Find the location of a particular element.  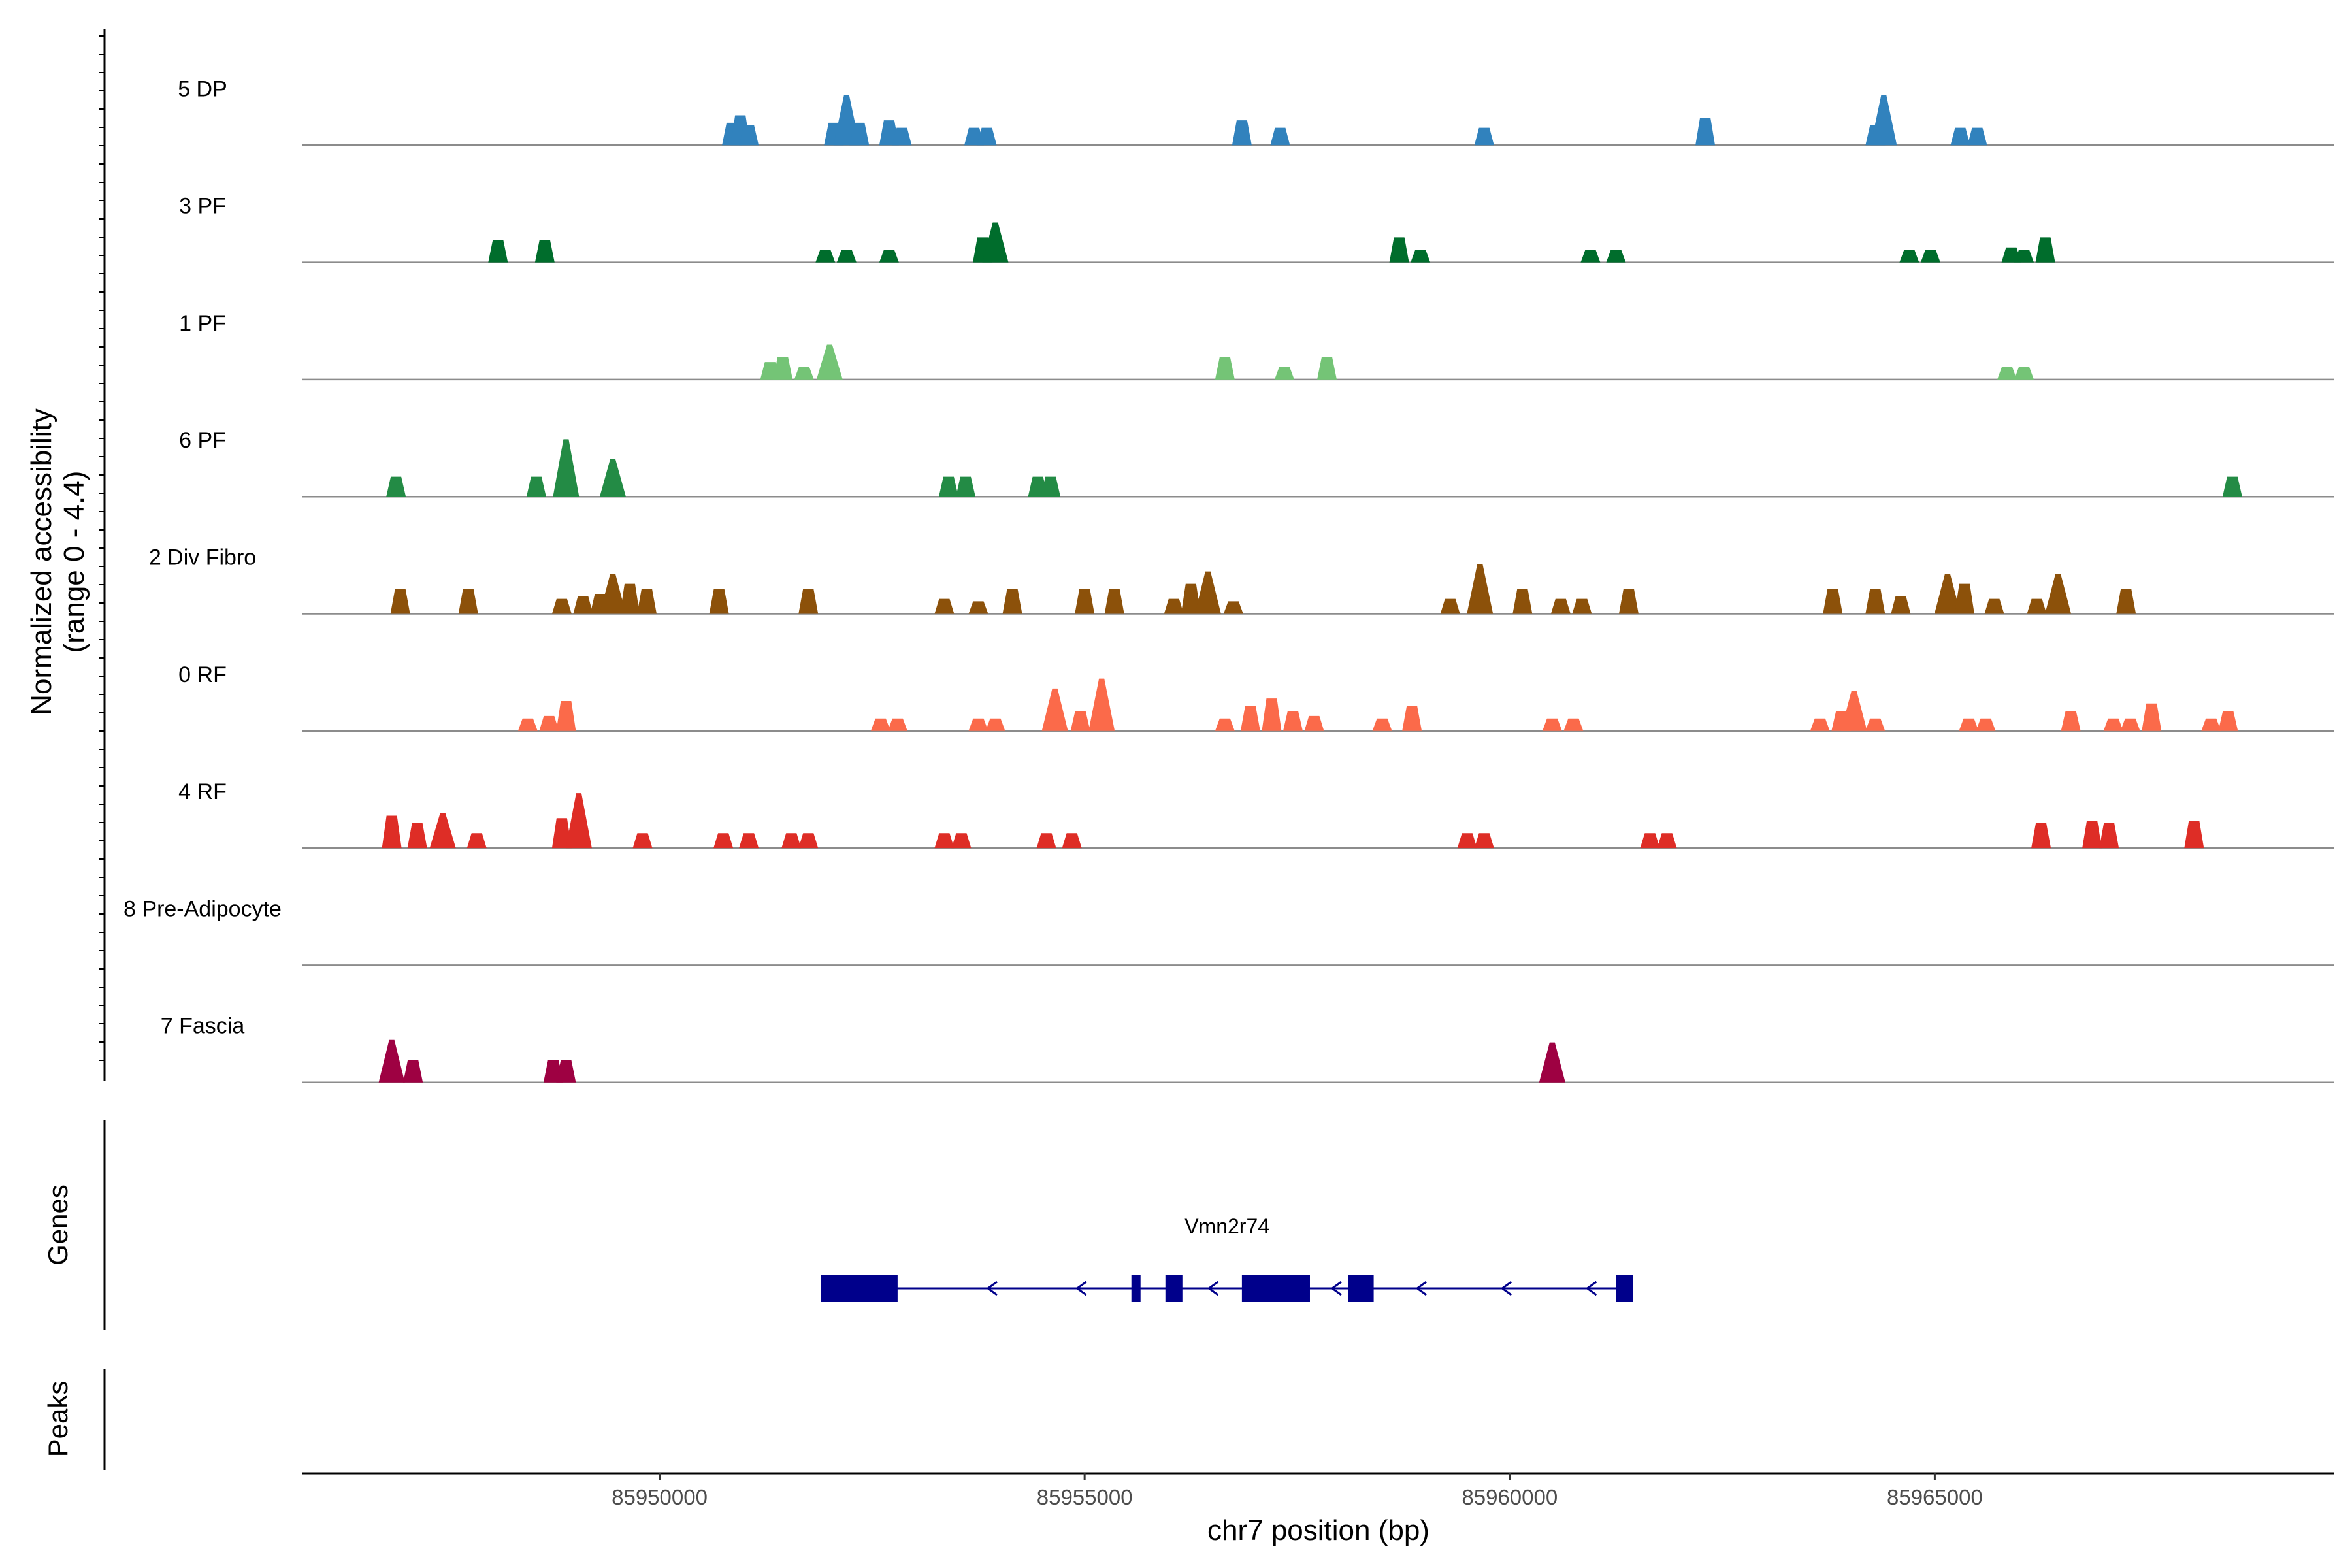

x-tick-label: 85950000 is located at coordinates (660, 1497).